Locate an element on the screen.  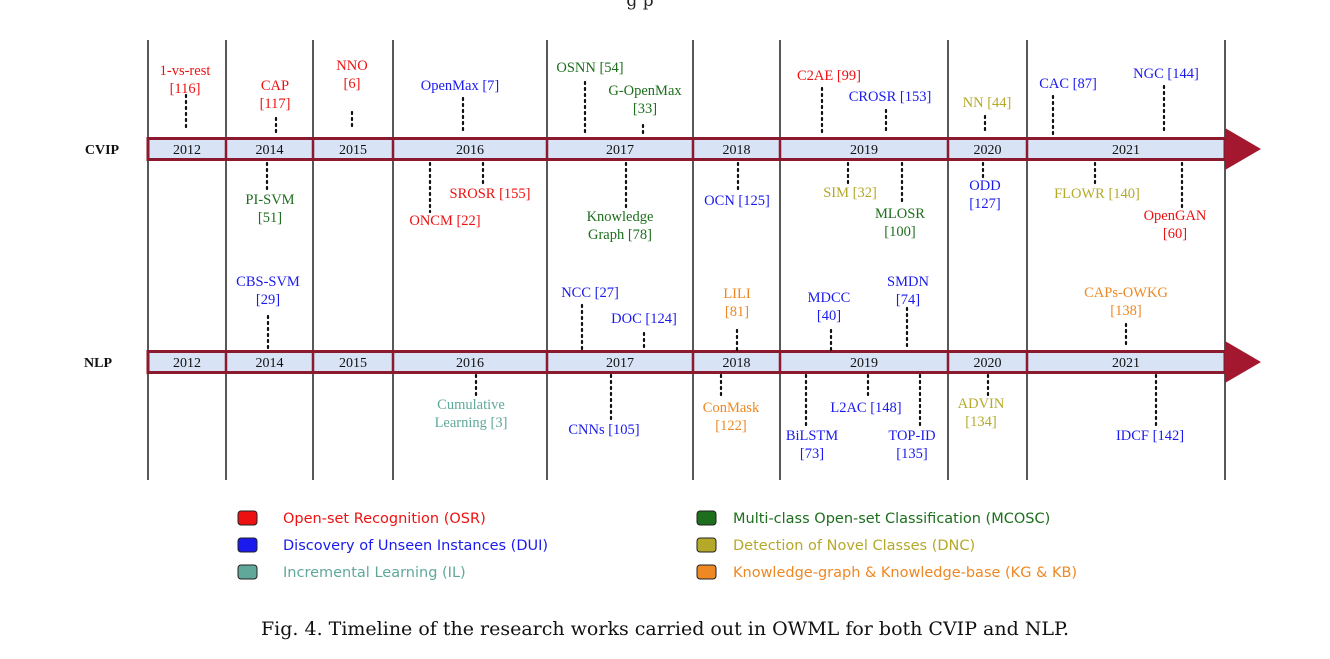
work-label-top-id: [135] is located at coordinates (911, 454).